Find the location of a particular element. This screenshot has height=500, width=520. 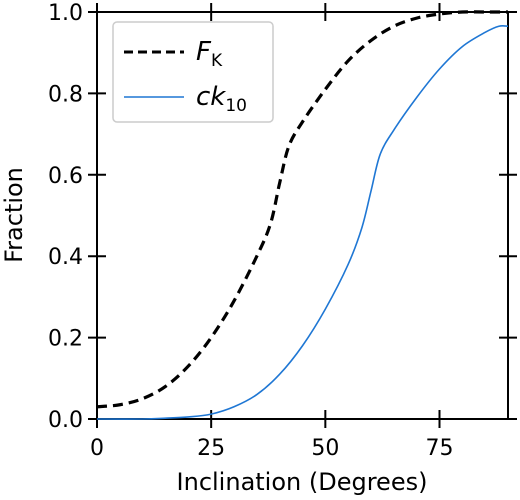

legend-label-fk: FK is located at coordinates (209, 54).